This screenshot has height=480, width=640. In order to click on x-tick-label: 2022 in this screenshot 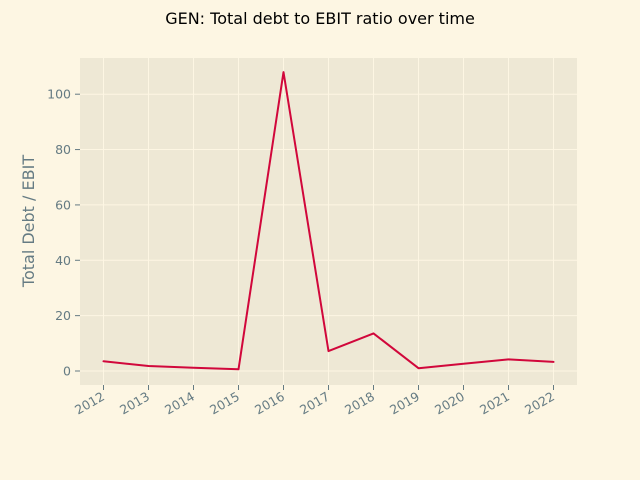, I will do `click(539, 403)`.